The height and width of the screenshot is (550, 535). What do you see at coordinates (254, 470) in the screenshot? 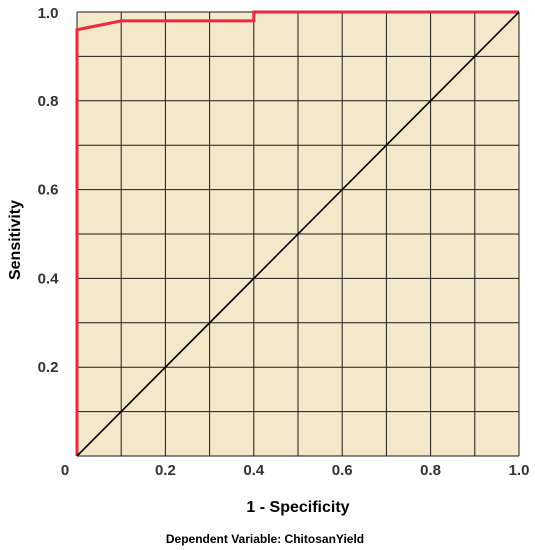
I see `x-tick-label: 0.4` at bounding box center [254, 470].